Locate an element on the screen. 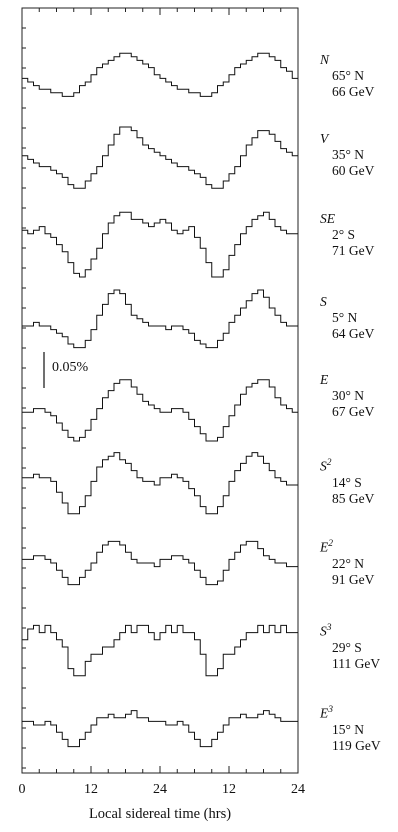 The image size is (398, 832). series-latitude: 5° N is located at coordinates (345, 317).